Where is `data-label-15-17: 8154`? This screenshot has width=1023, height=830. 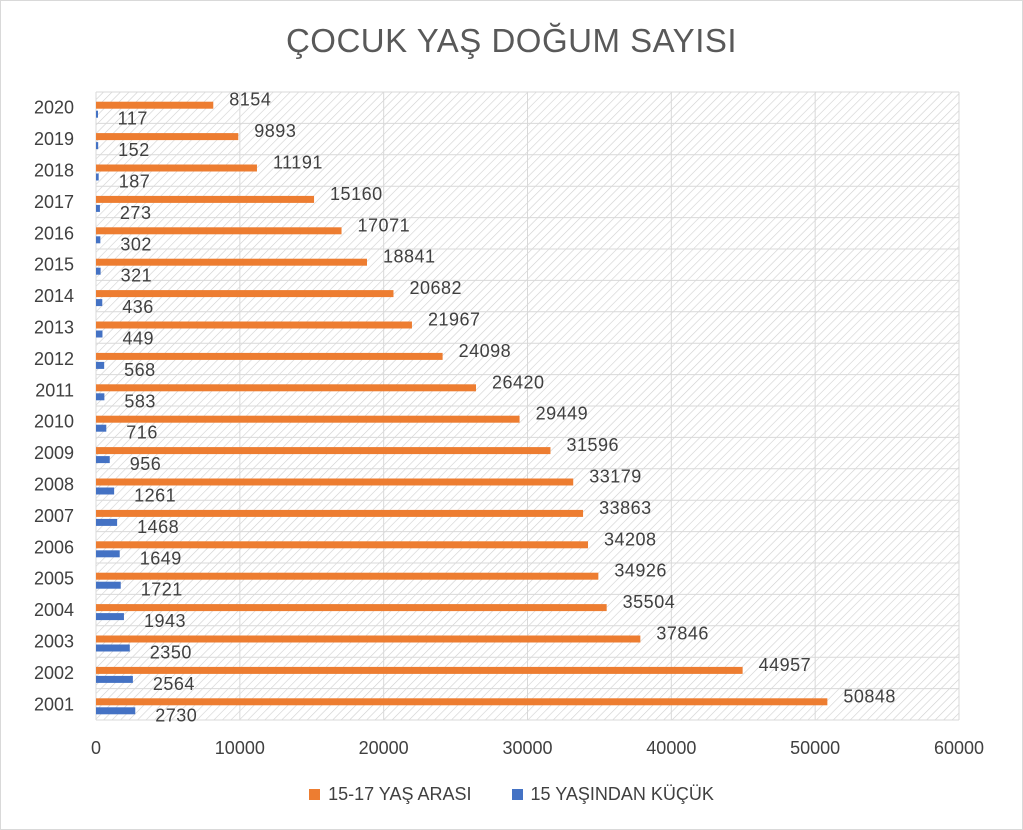 data-label-15-17: 8154 is located at coordinates (250, 100).